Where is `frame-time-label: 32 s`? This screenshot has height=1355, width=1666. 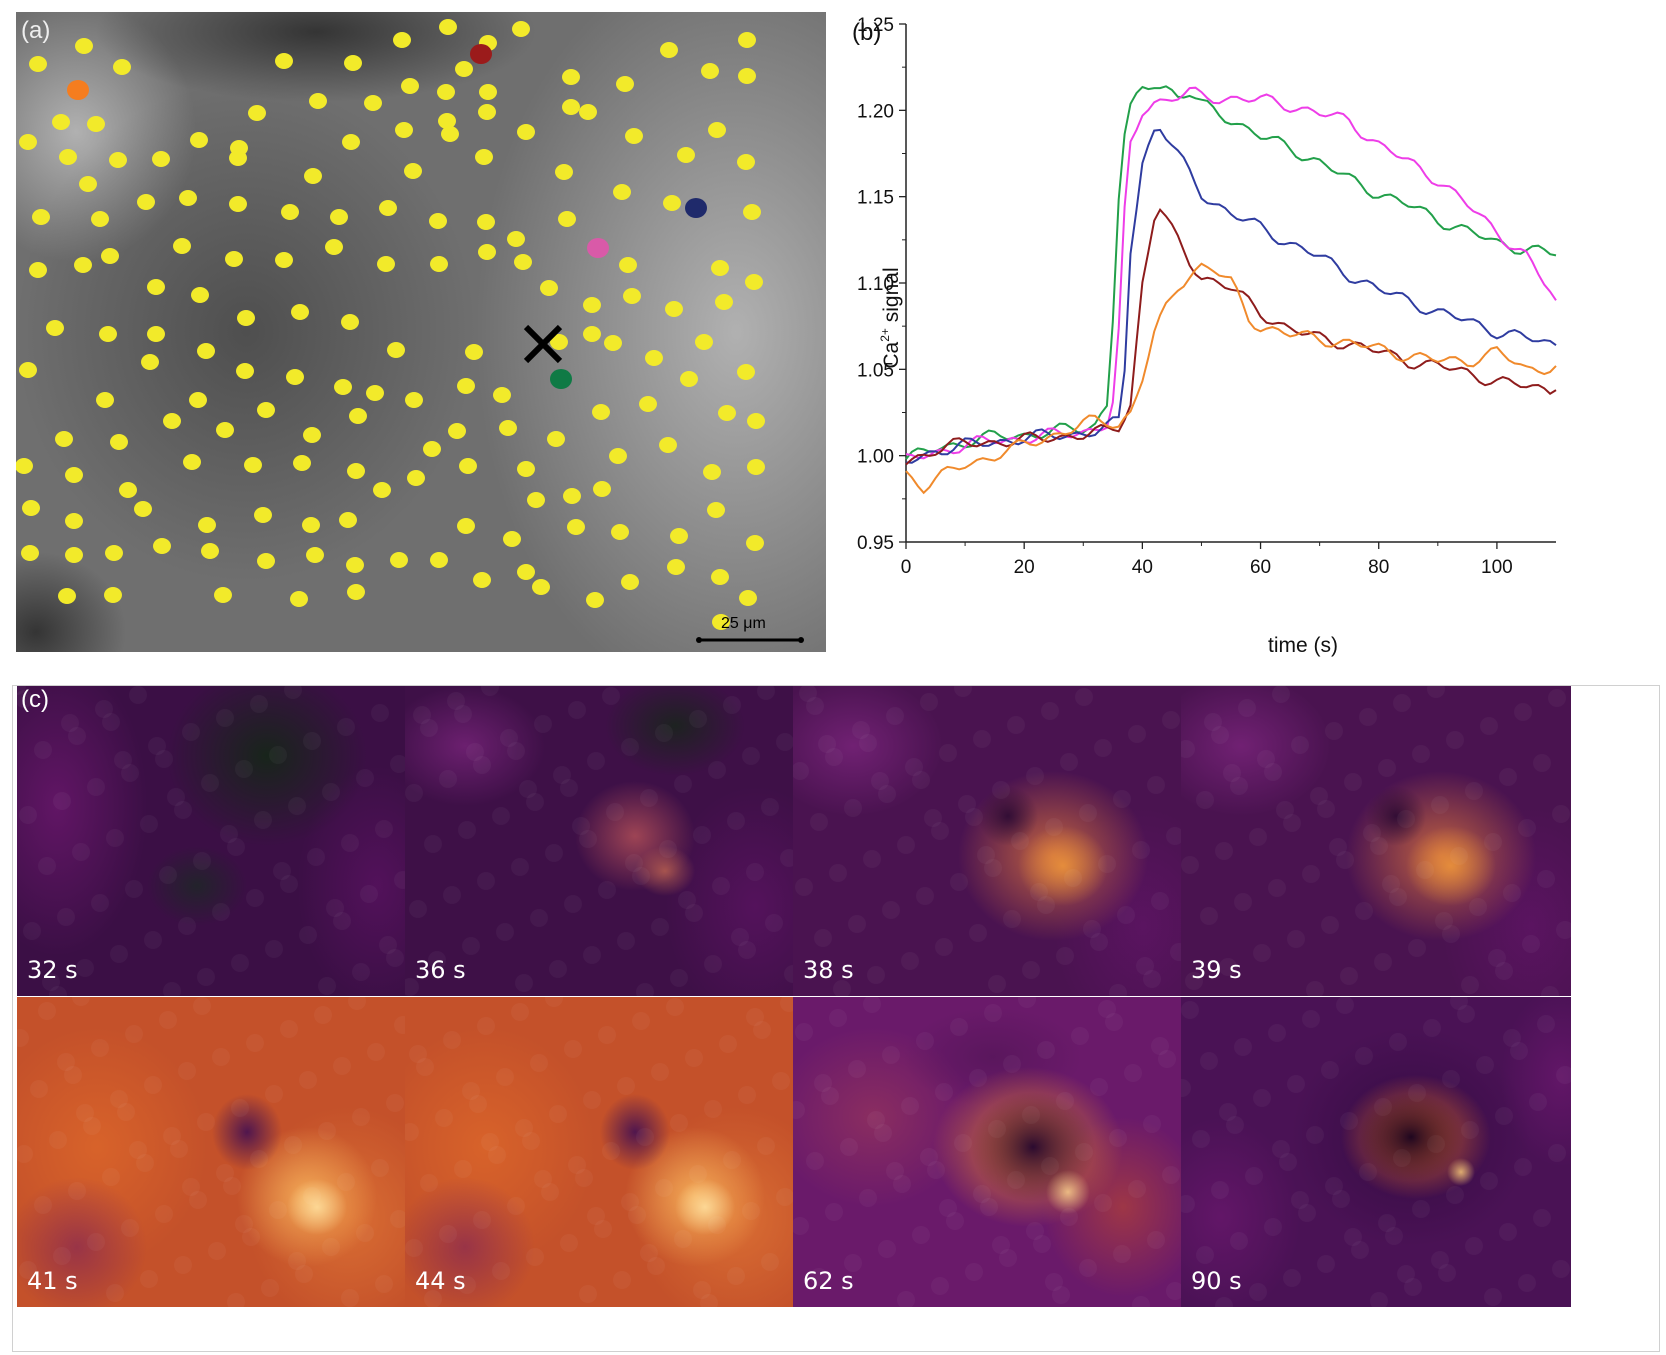
frame-time-label: 32 s is located at coordinates (52, 970).